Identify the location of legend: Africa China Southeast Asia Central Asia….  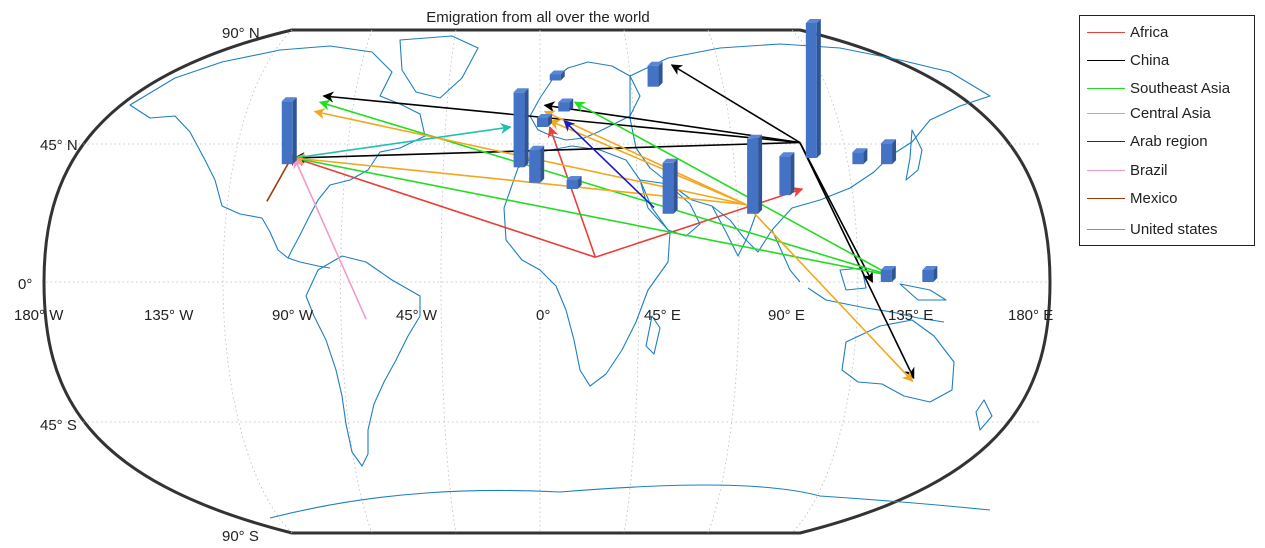
(1167, 130).